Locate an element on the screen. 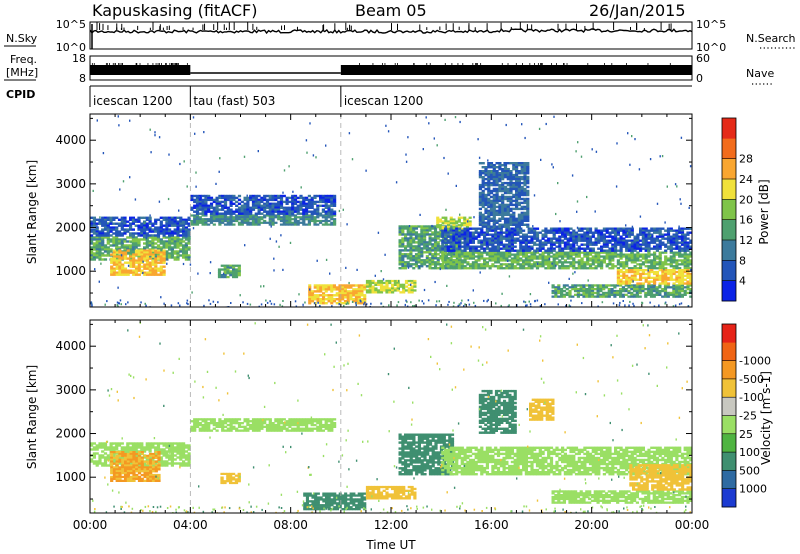  station-title: Kapuskasing (fitACF) is located at coordinates (174, 10).